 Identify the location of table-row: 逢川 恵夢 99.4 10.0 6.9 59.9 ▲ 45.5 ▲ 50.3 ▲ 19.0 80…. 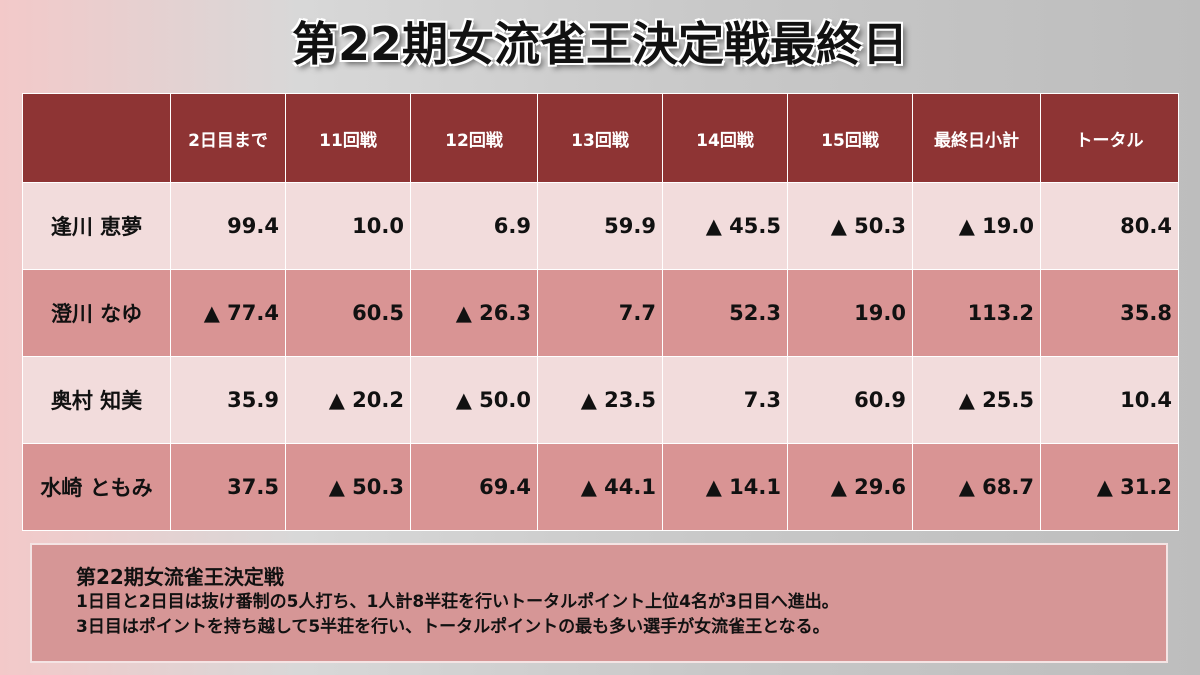
(600, 226).